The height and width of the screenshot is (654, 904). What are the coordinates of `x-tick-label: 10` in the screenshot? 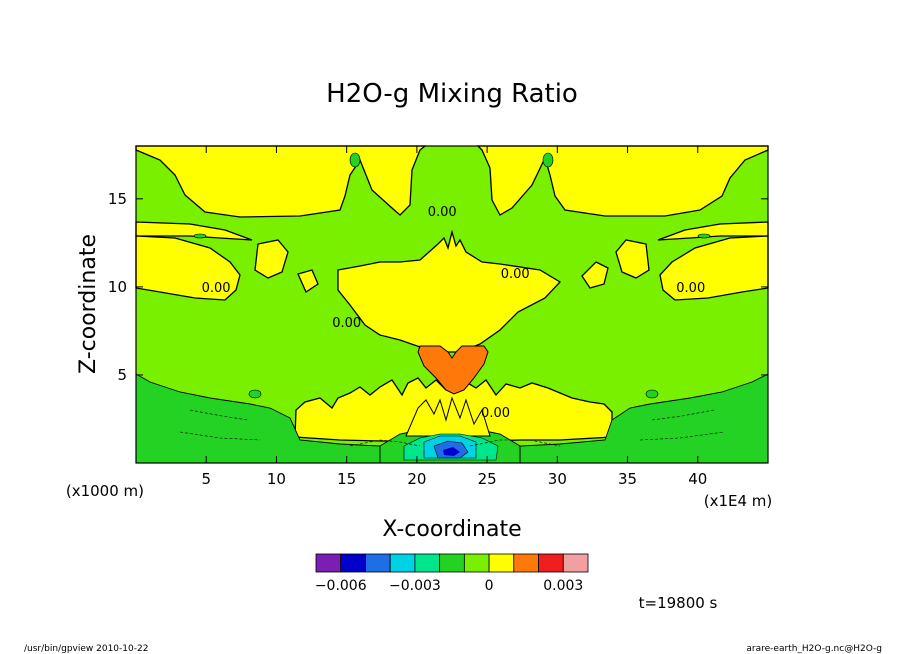 It's located at (276, 479).